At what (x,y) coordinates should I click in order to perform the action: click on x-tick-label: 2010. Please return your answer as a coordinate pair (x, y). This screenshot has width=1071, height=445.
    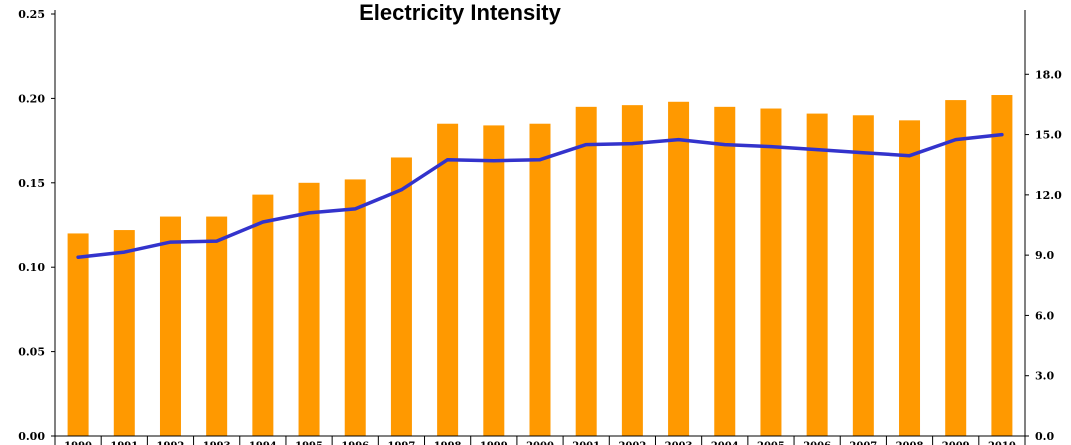
    Looking at the image, I should click on (1002, 443).